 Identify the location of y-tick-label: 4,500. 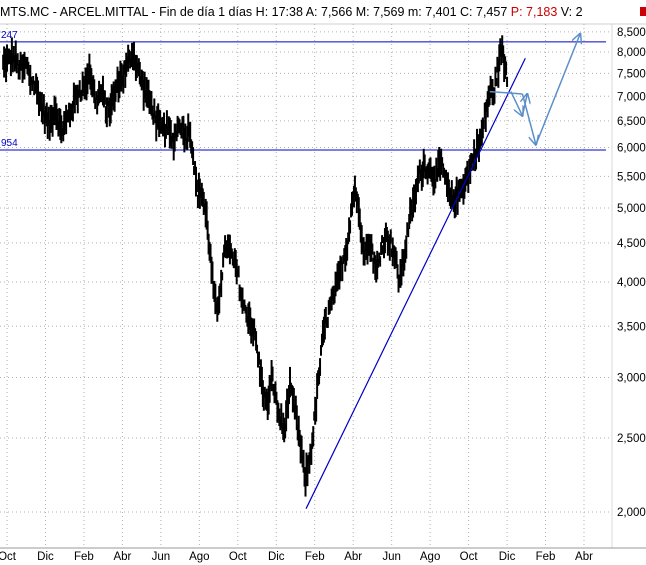
(631, 244).